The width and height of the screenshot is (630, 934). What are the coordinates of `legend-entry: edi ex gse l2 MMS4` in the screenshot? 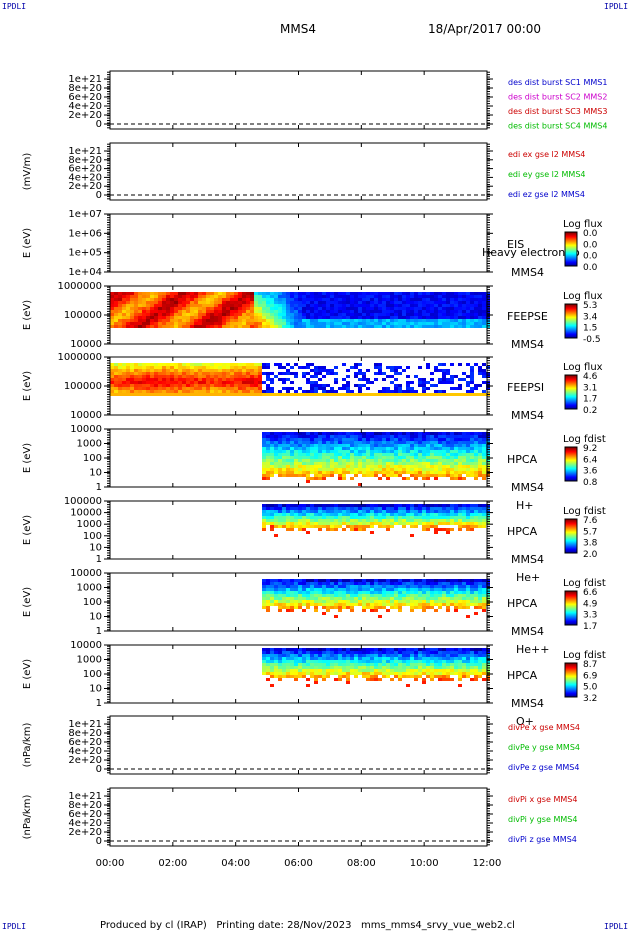 It's located at (546, 154).